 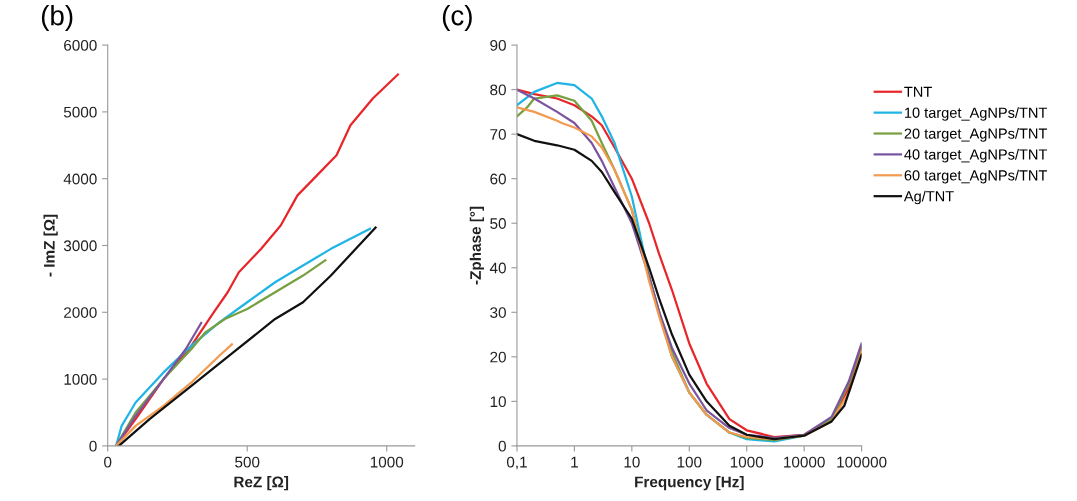 What do you see at coordinates (574, 462) in the screenshot?
I see `x-tick-label: 1` at bounding box center [574, 462].